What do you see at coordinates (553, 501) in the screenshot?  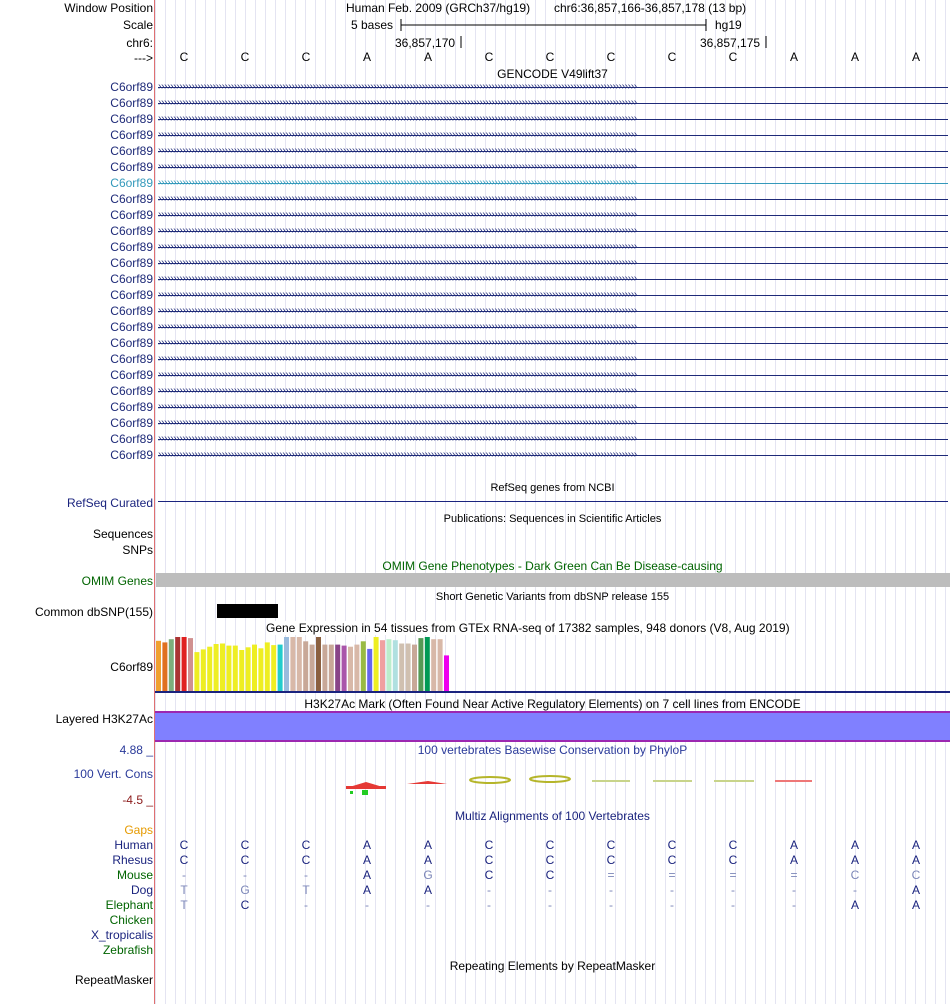 I see `refseq-line` at bounding box center [553, 501].